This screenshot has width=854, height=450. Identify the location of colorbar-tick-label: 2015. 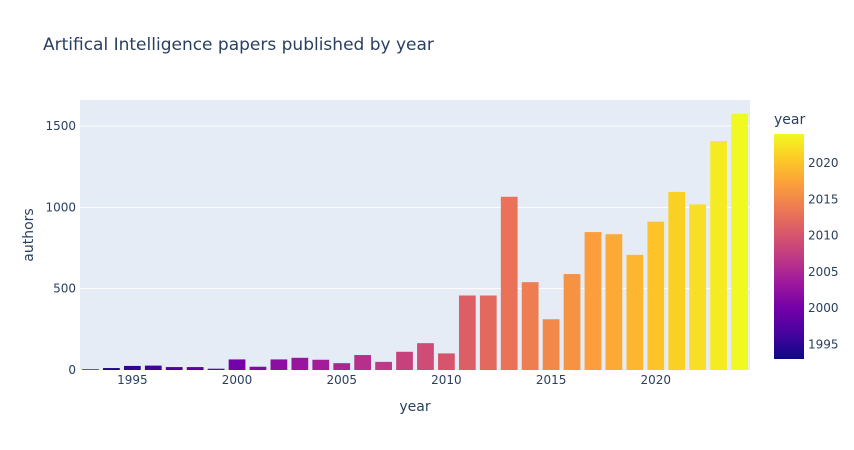
(823, 199).